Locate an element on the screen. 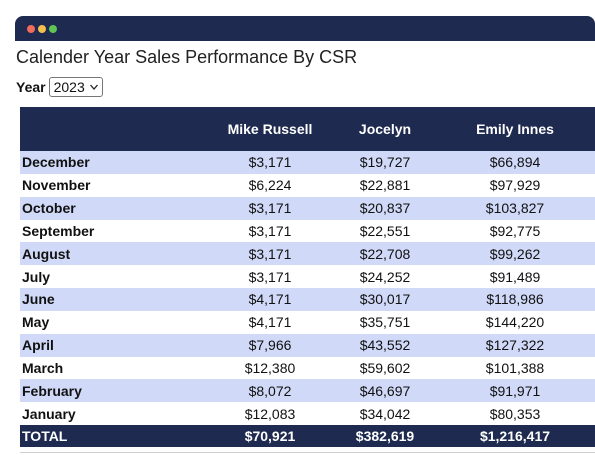 The image size is (595, 455). row-month: January is located at coordinates (49, 413).